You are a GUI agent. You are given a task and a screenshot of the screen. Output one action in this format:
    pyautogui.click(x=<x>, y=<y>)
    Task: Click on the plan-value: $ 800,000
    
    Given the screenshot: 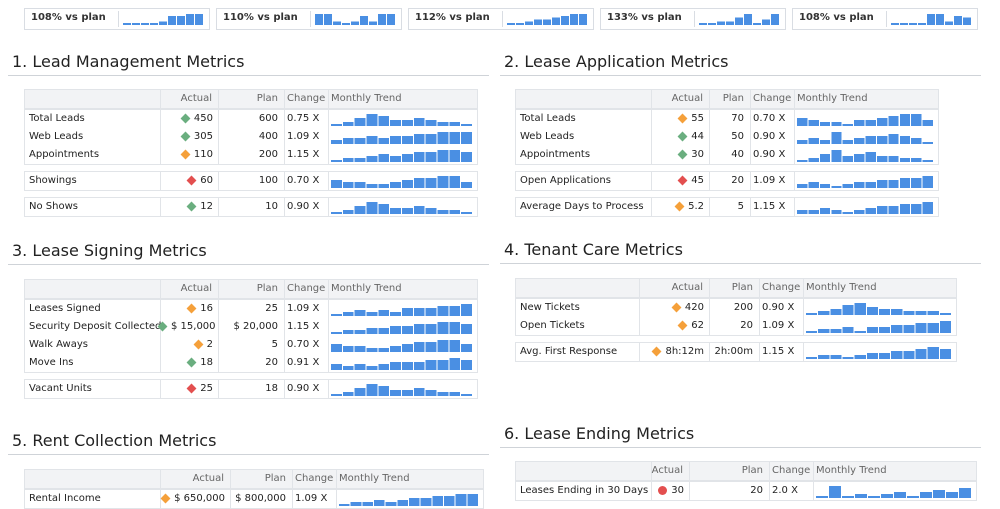 What is the action you would take?
    pyautogui.click(x=260, y=498)
    